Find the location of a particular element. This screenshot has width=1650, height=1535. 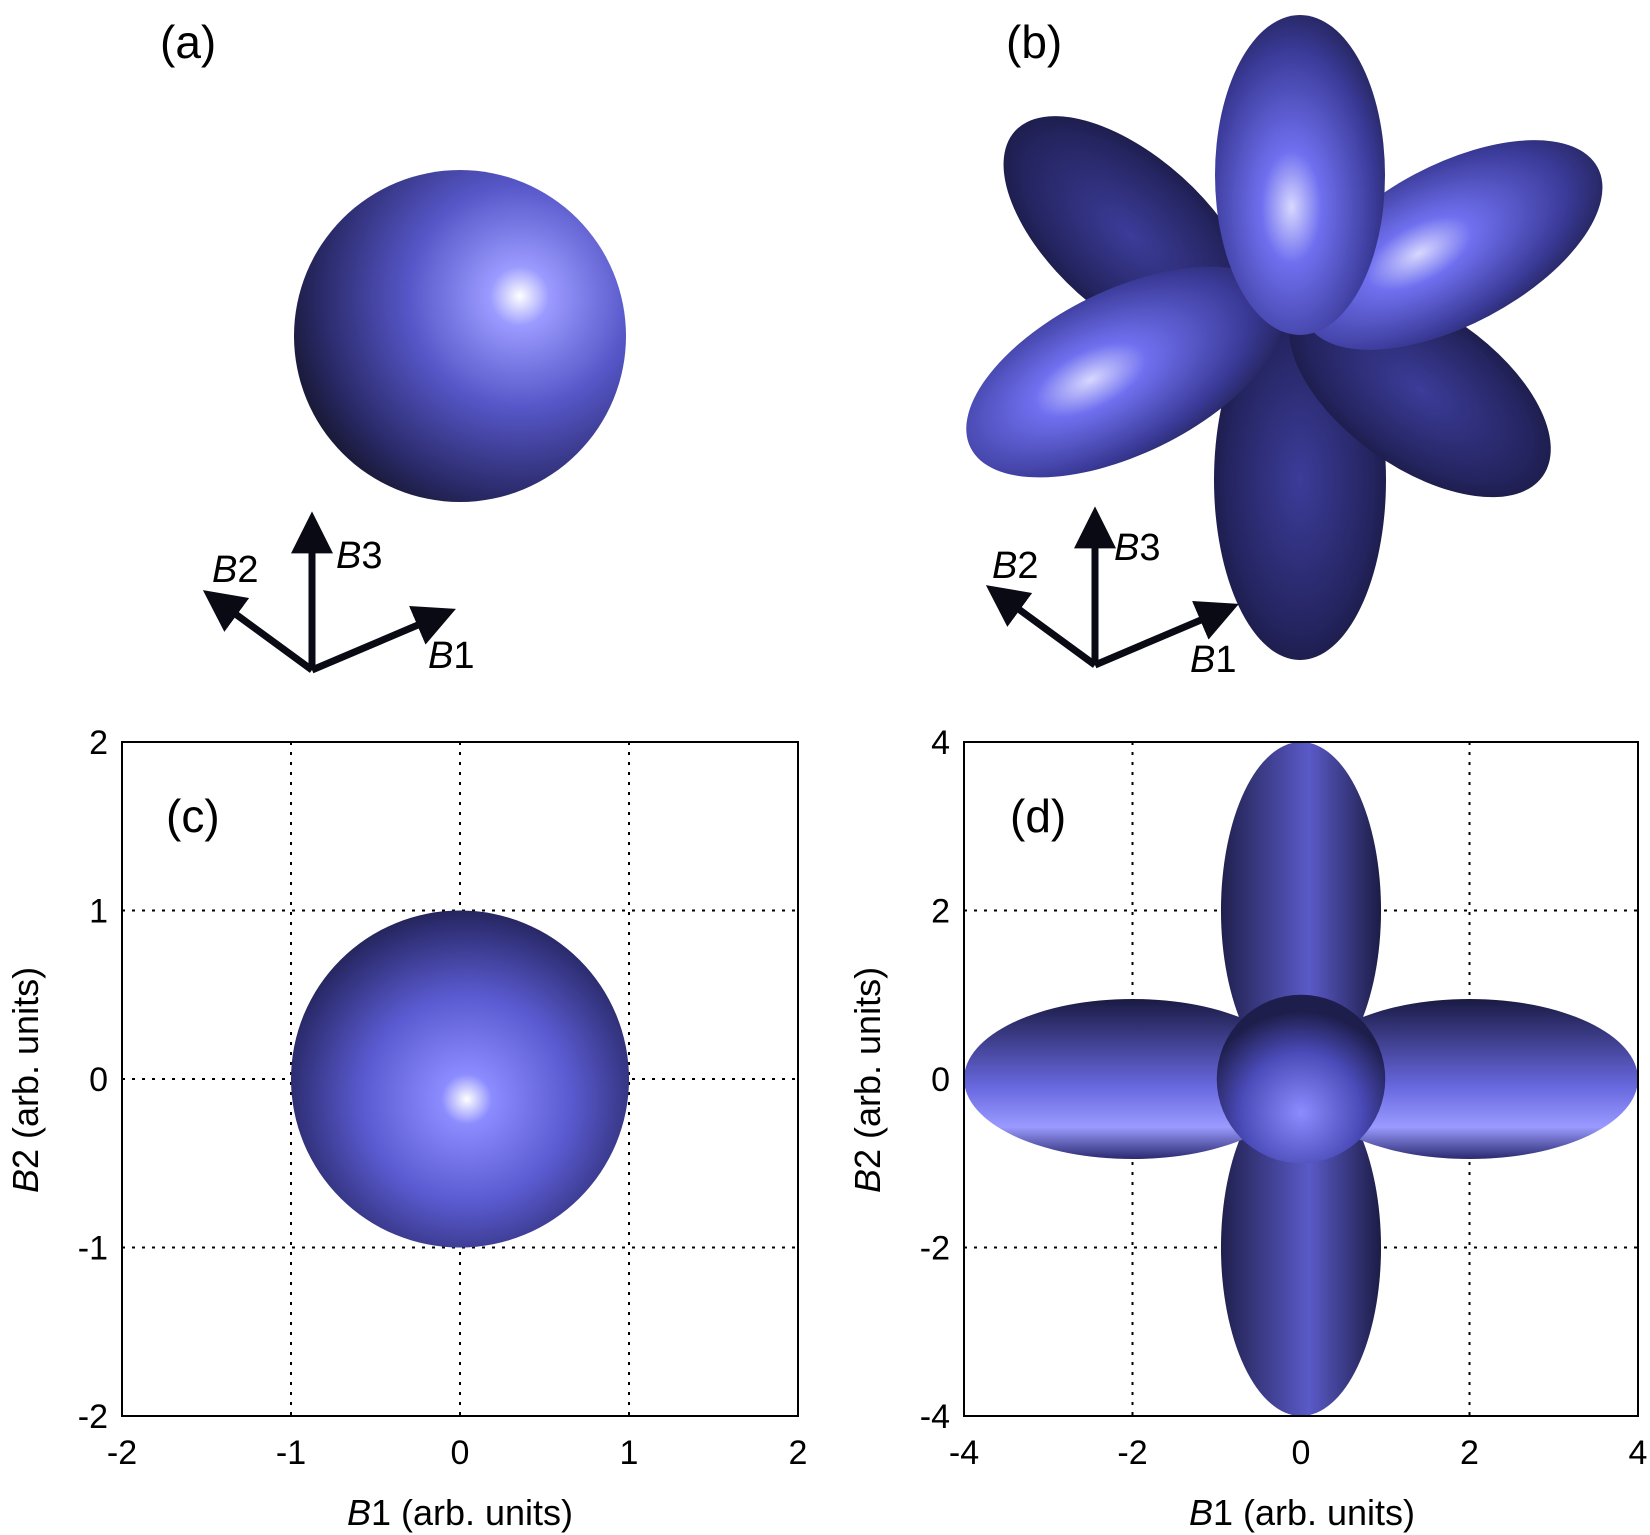

core-disk is located at coordinates (1301, 1079).